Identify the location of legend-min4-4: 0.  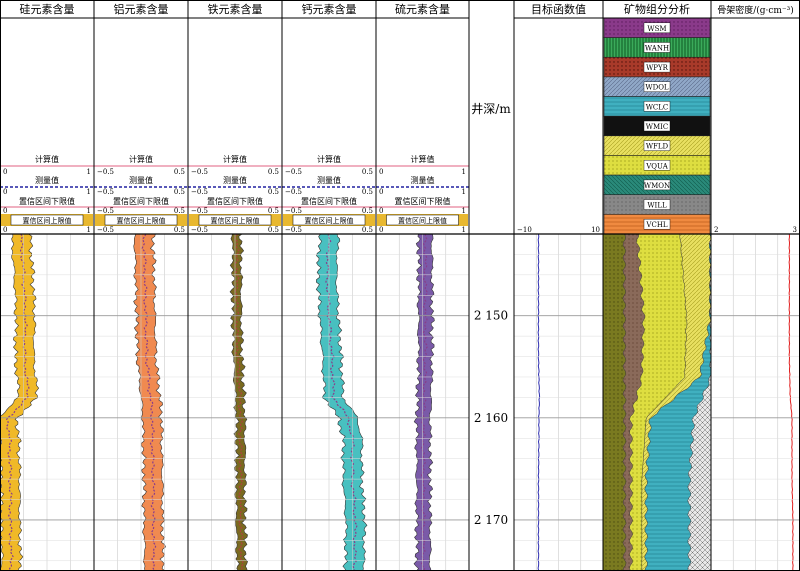
(381, 230).